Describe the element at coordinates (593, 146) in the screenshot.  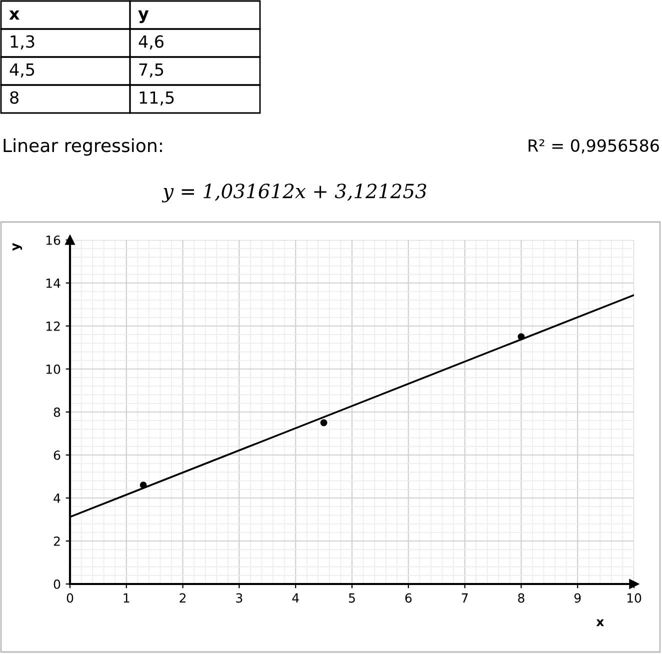
I see `text: R² = 0,9956586` at that location.